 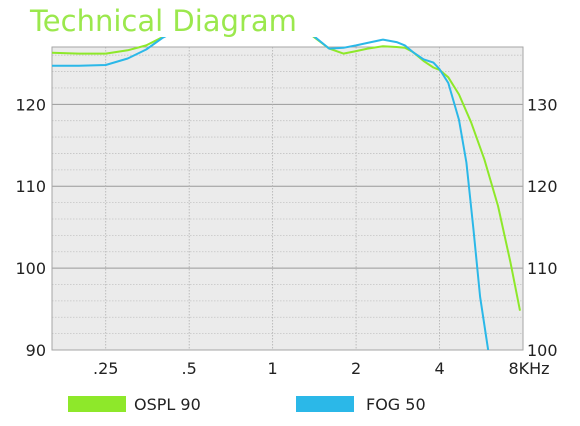 I want to click on y-right-tick-label: 110, so click(x=542, y=268).